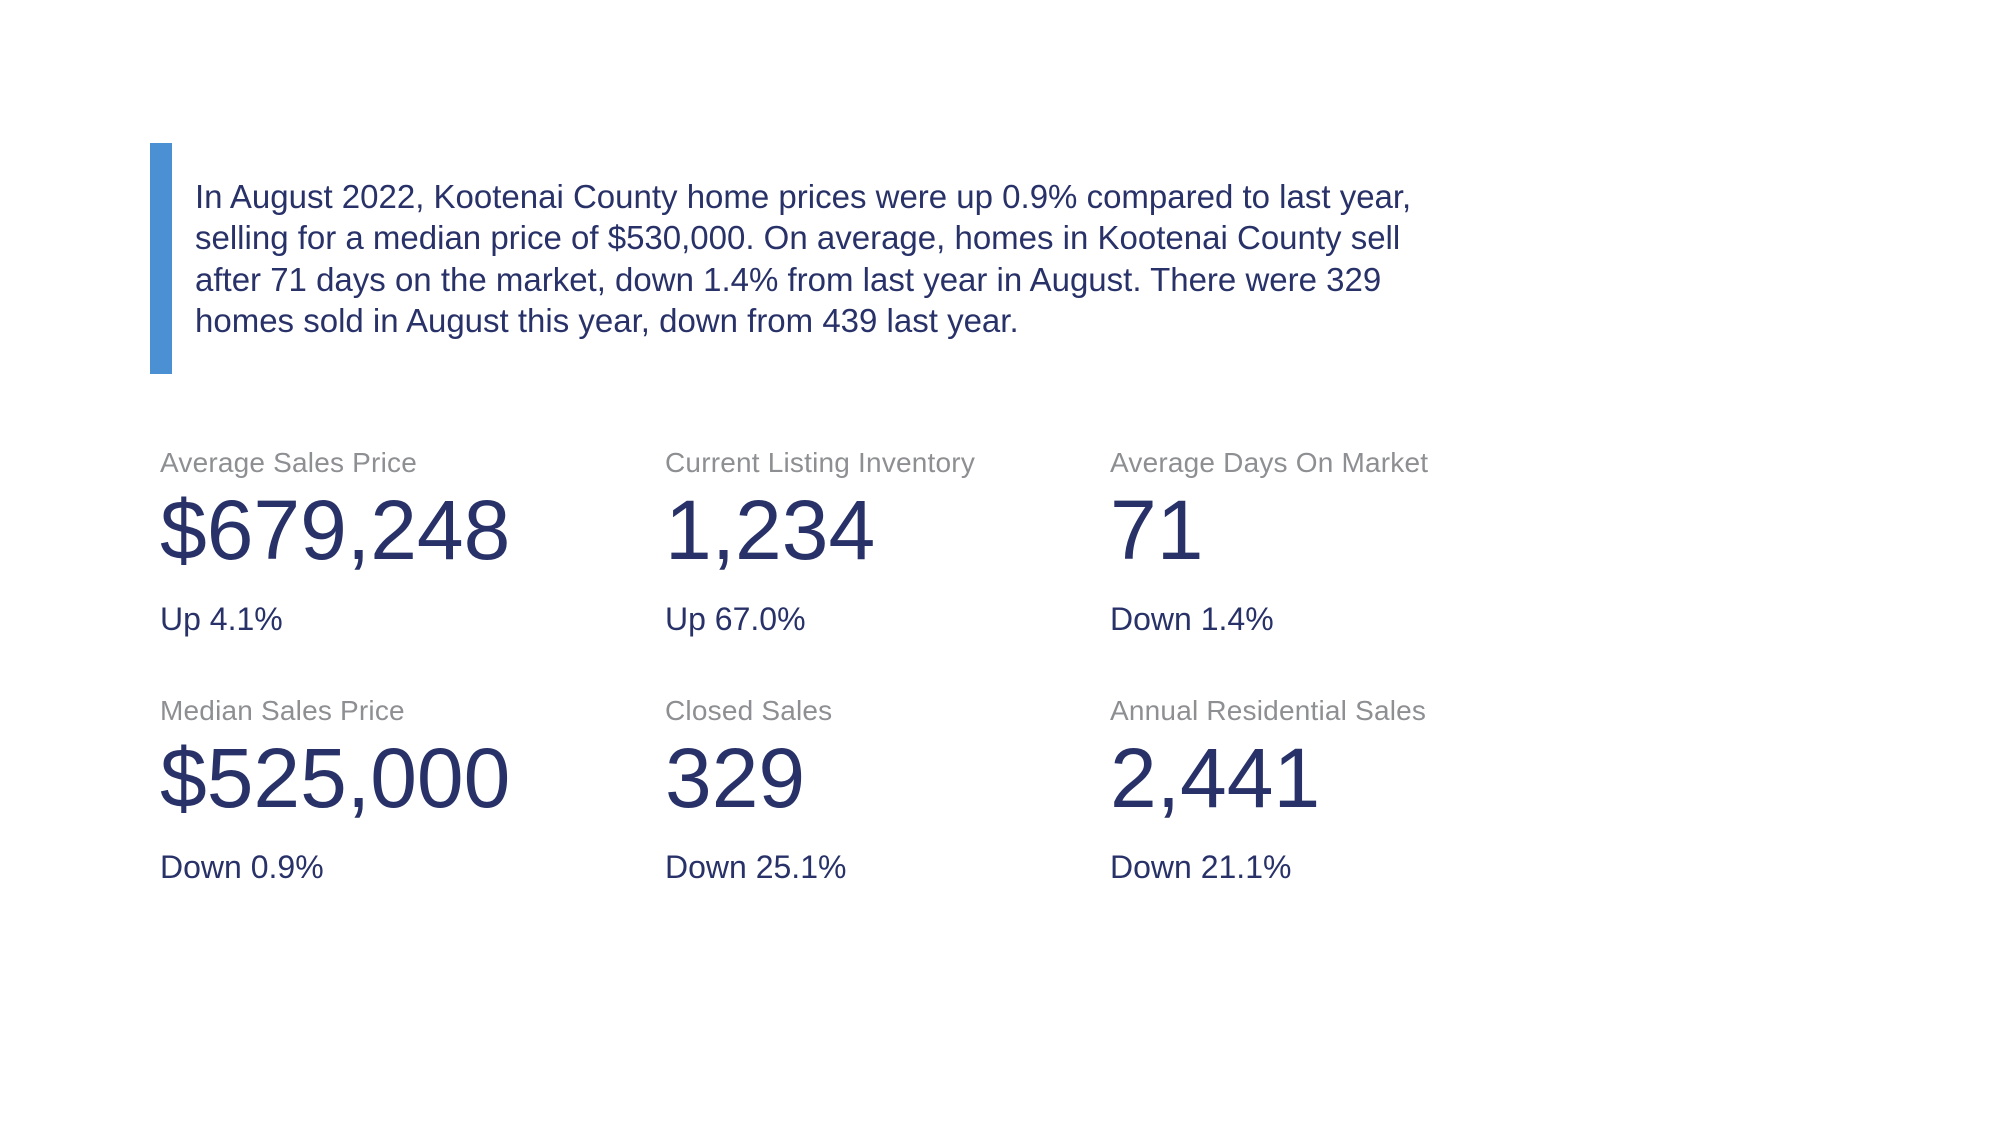 The image size is (2000, 1143). I want to click on stat-value: $679,248, so click(335, 529).